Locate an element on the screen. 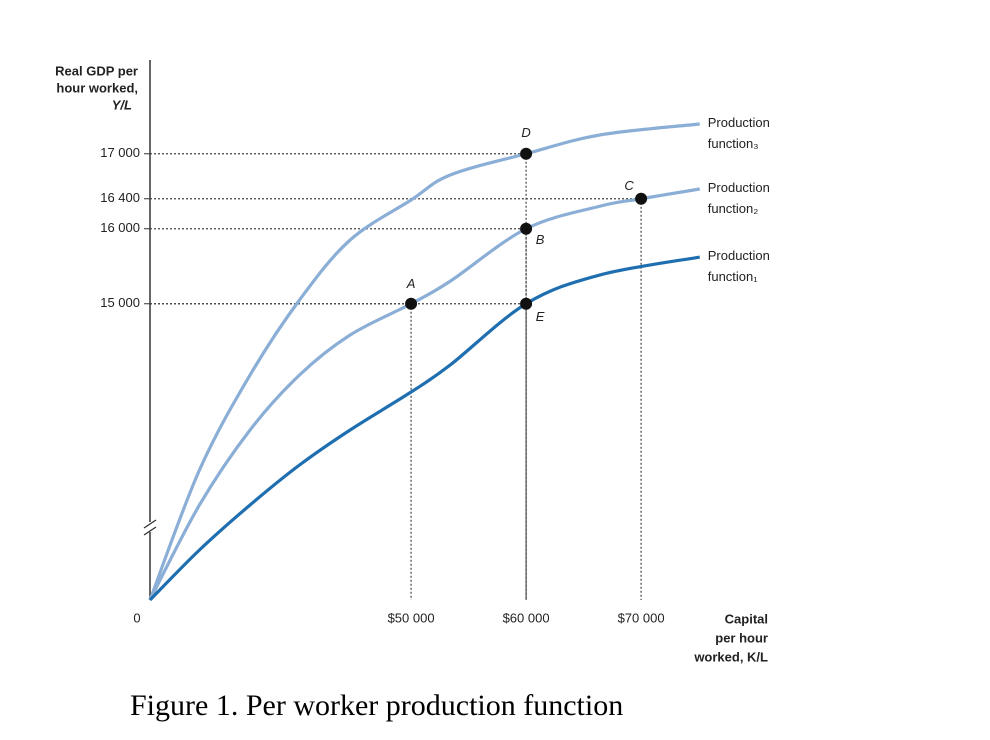  caption: Figure 1. Per worker production function is located at coordinates (376, 705).